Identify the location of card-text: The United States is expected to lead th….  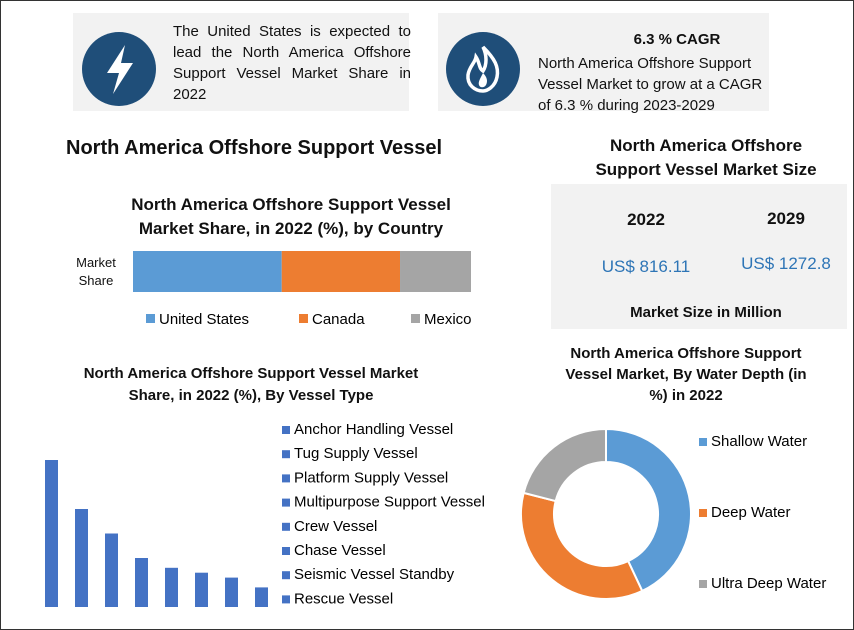
(292, 63).